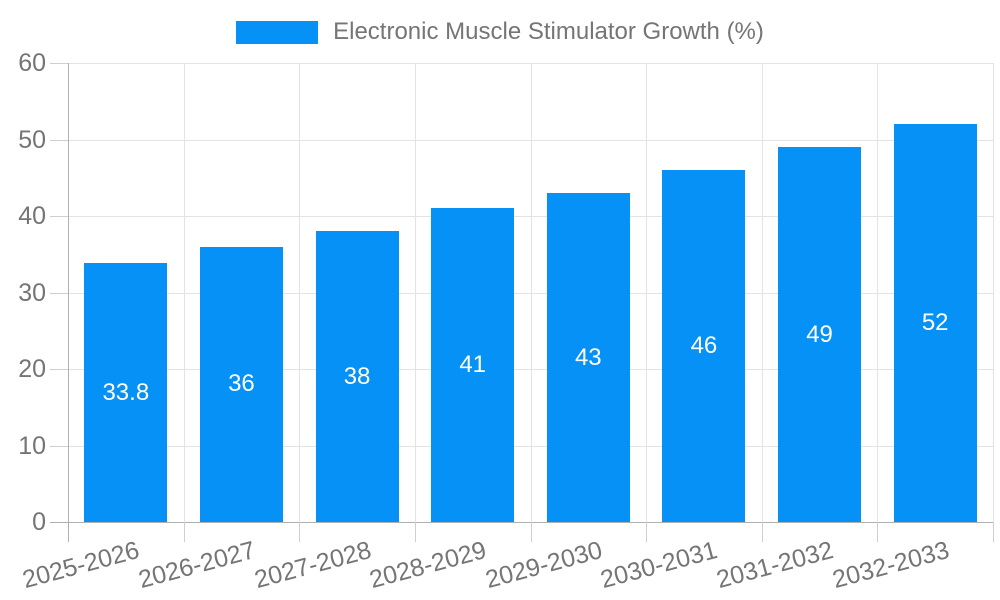 This screenshot has width=1000, height=600. I want to click on bar-value-label: 46, so click(704, 346).